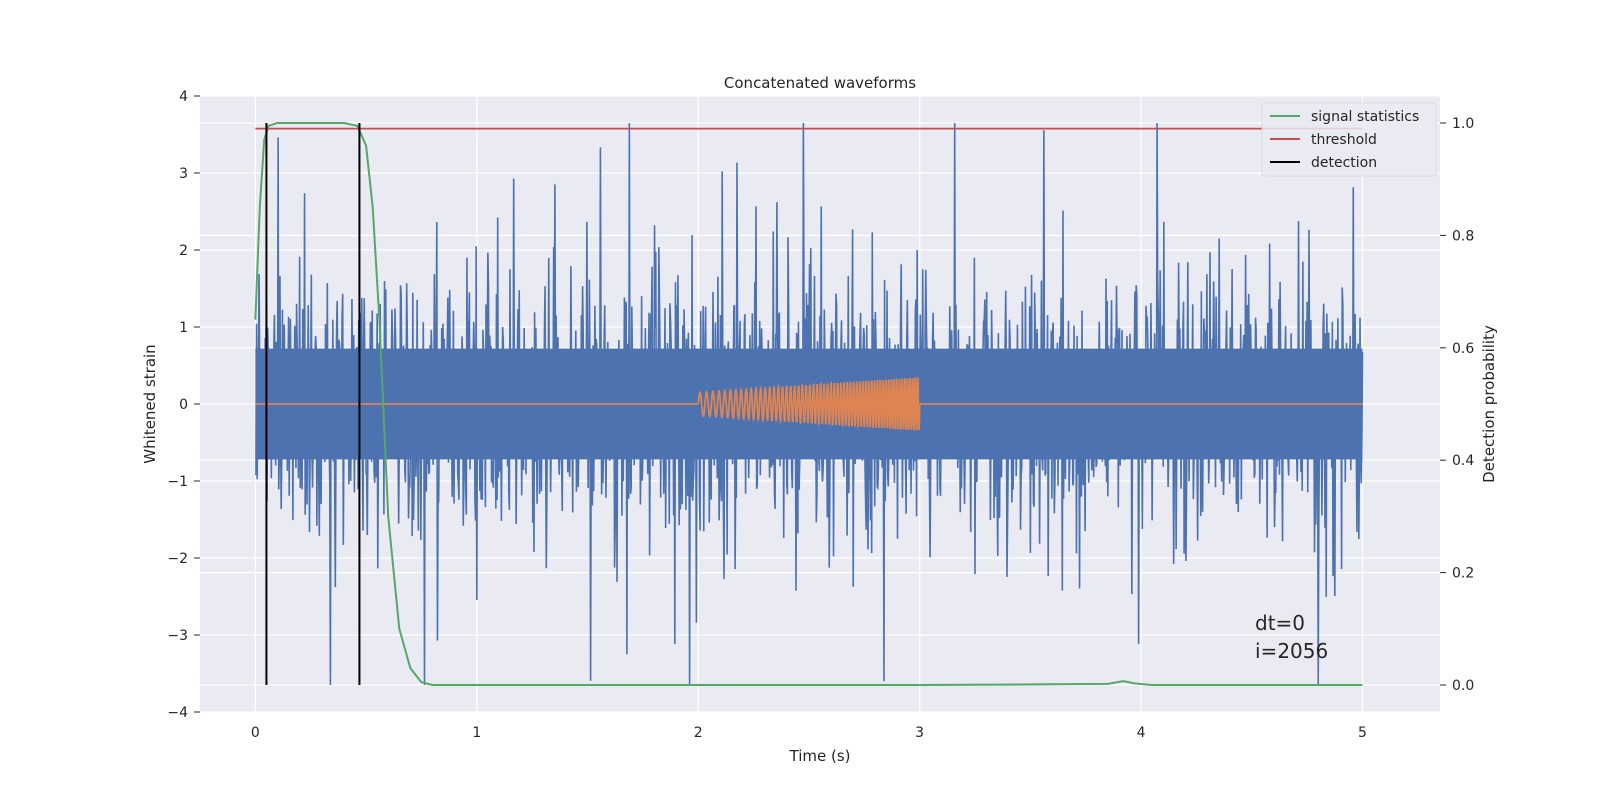  I want to click on x-tick-label: 4, so click(1141, 733).